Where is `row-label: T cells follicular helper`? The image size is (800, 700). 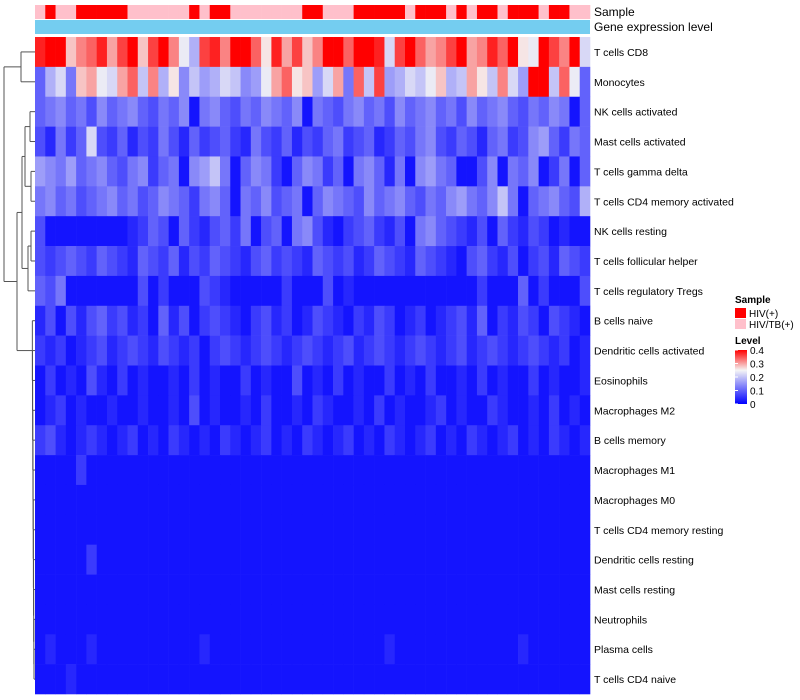
row-label: T cells follicular helper is located at coordinates (646, 262).